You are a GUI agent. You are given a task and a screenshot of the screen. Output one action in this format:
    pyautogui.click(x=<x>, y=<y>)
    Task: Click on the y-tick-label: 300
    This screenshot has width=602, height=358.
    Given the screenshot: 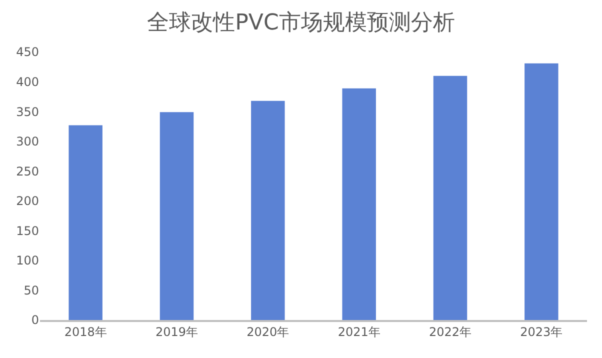 What is the action you would take?
    pyautogui.click(x=27, y=141)
    